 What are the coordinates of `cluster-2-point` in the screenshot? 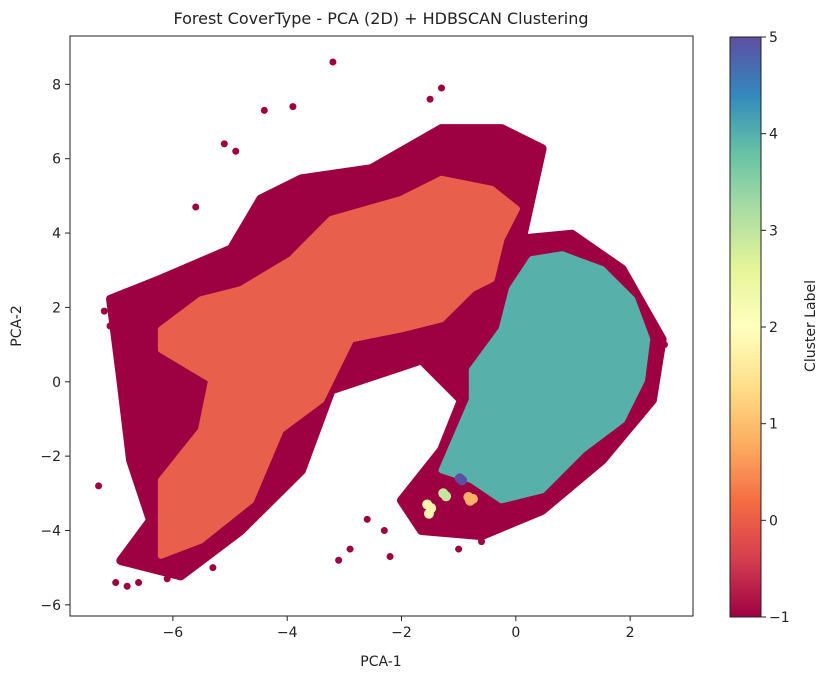 It's located at (428, 513).